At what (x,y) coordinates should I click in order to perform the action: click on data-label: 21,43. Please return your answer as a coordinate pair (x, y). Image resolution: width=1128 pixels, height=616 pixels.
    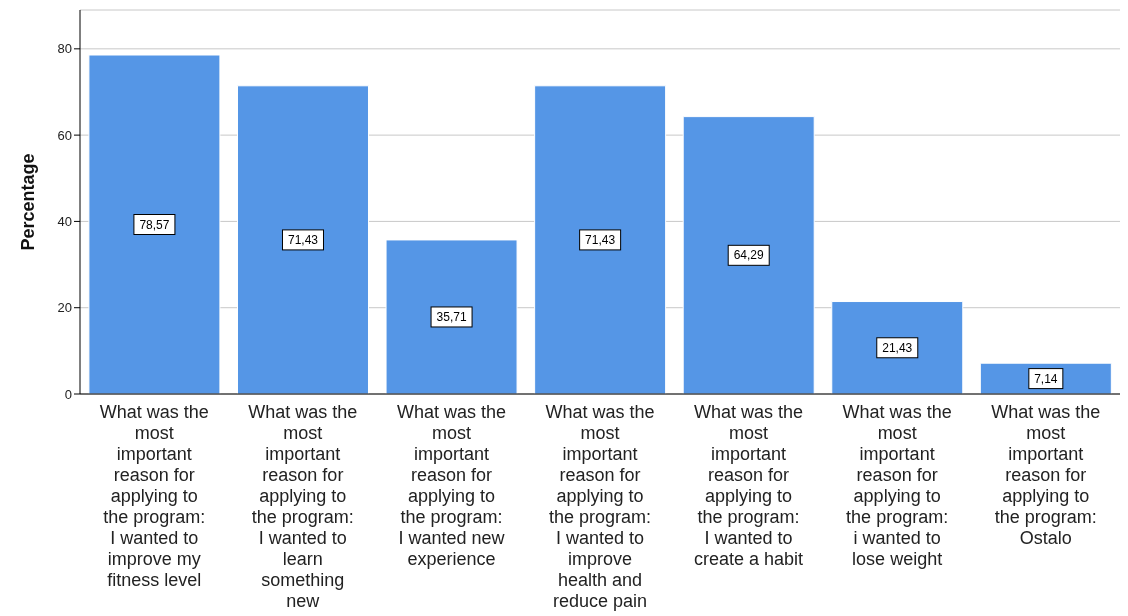
    Looking at the image, I should click on (897, 347).